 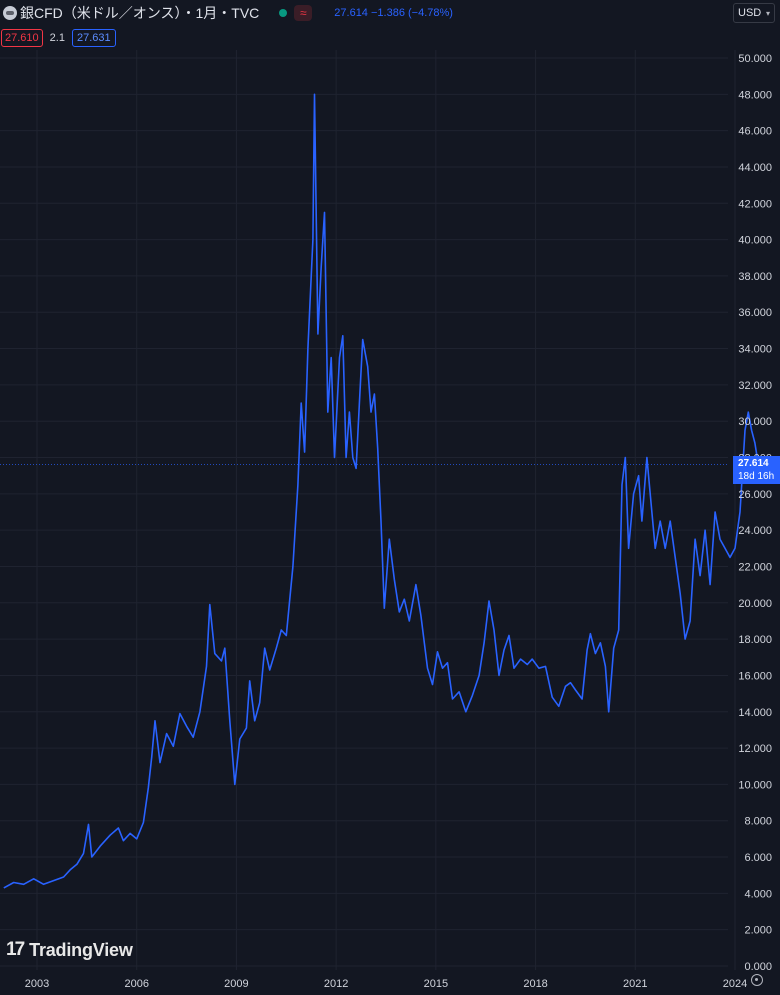 What do you see at coordinates (758, 931) in the screenshot?
I see `y-tick-label: 2.000` at bounding box center [758, 931].